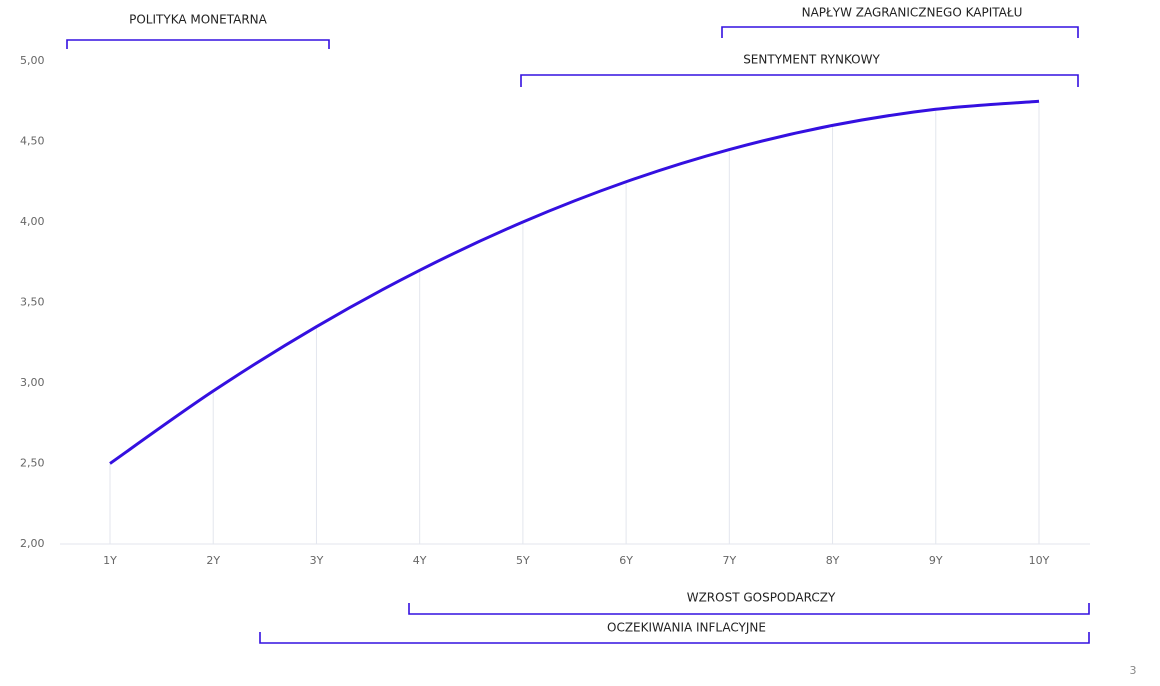  Describe the element at coordinates (32, 463) in the screenshot. I see `y-tick-label: 2,50` at that location.